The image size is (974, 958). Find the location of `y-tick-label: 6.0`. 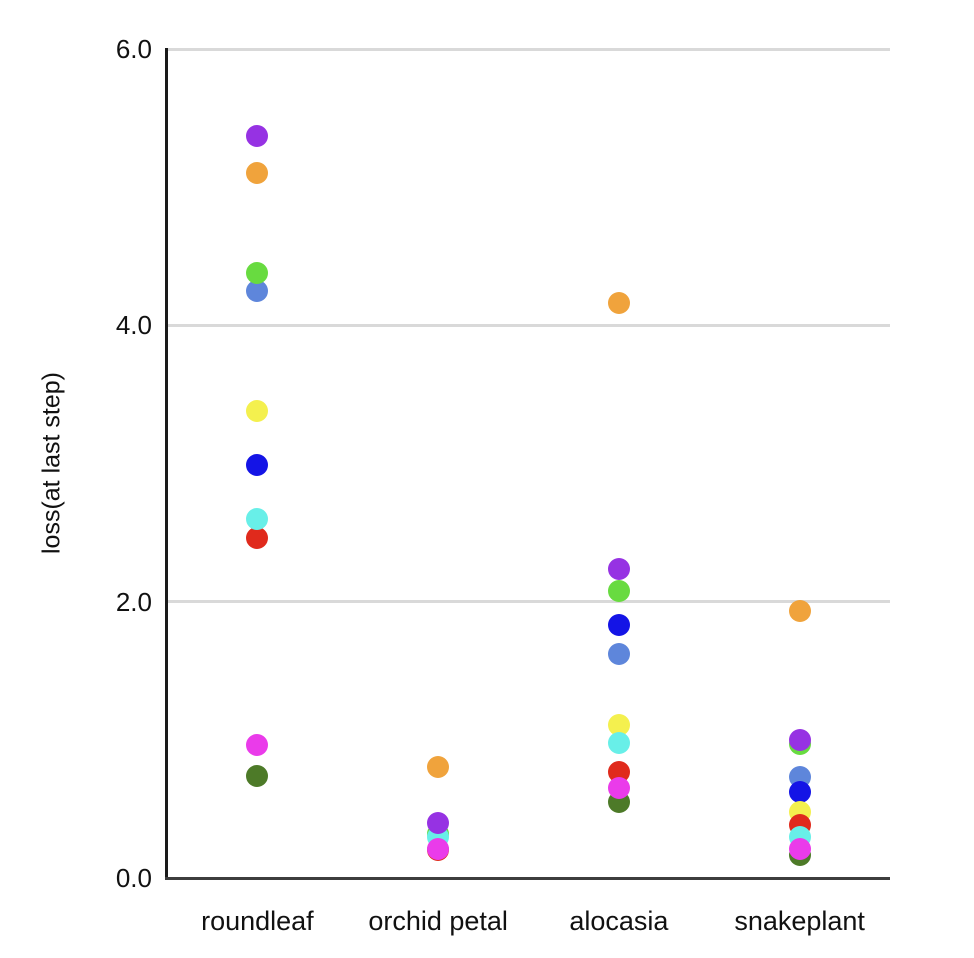

y-tick-label: 6.0 is located at coordinates (133, 49).